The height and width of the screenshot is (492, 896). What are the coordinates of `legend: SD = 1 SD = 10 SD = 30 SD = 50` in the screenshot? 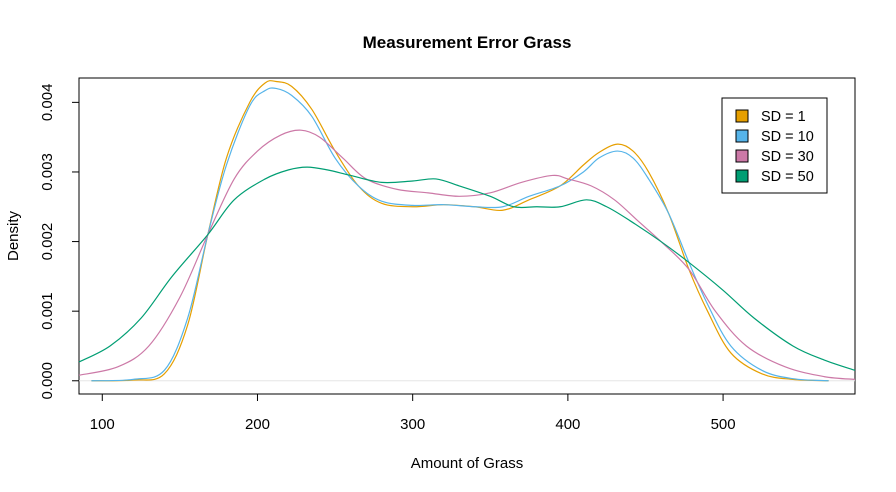 It's located at (774, 145).